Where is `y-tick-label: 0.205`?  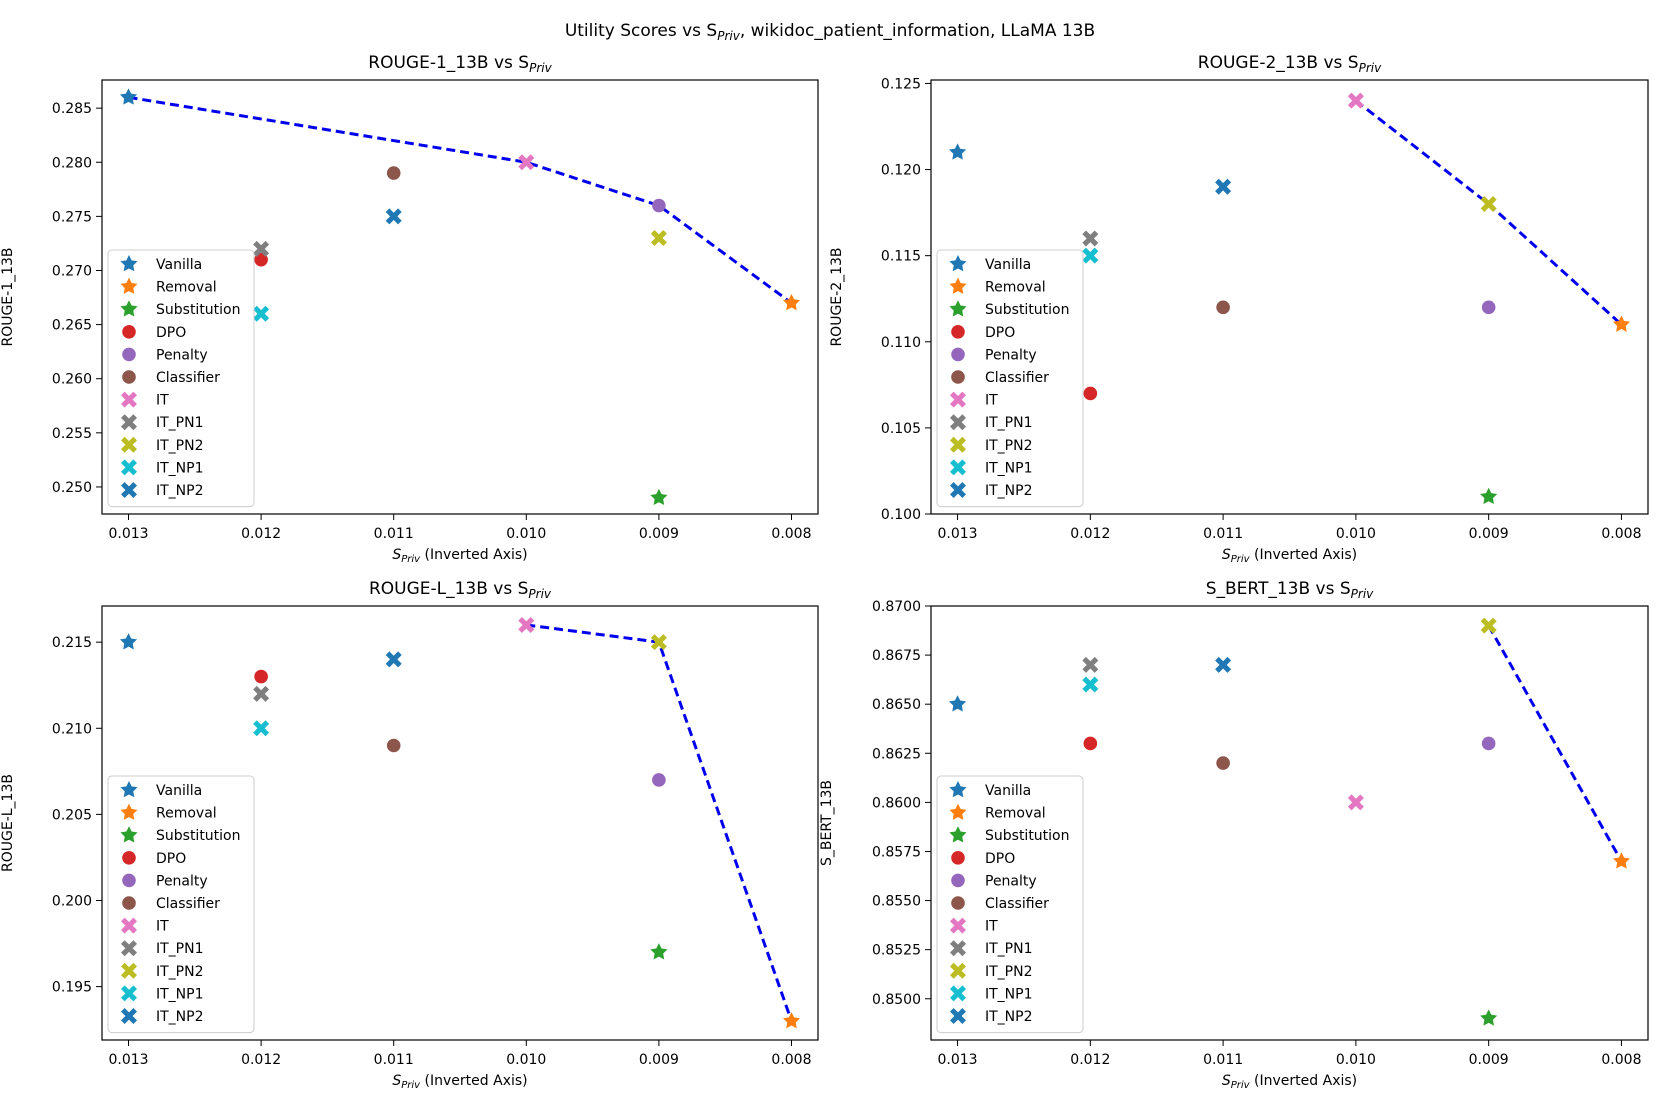 y-tick-label: 0.205 is located at coordinates (72, 815).